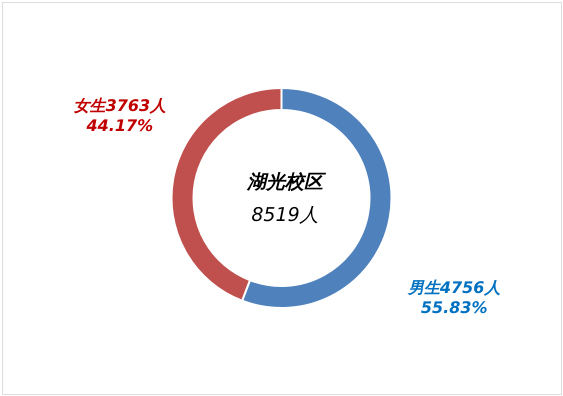 Image resolution: width=563 pixels, height=396 pixels. I want to click on text: 湖光校区, so click(286, 182).